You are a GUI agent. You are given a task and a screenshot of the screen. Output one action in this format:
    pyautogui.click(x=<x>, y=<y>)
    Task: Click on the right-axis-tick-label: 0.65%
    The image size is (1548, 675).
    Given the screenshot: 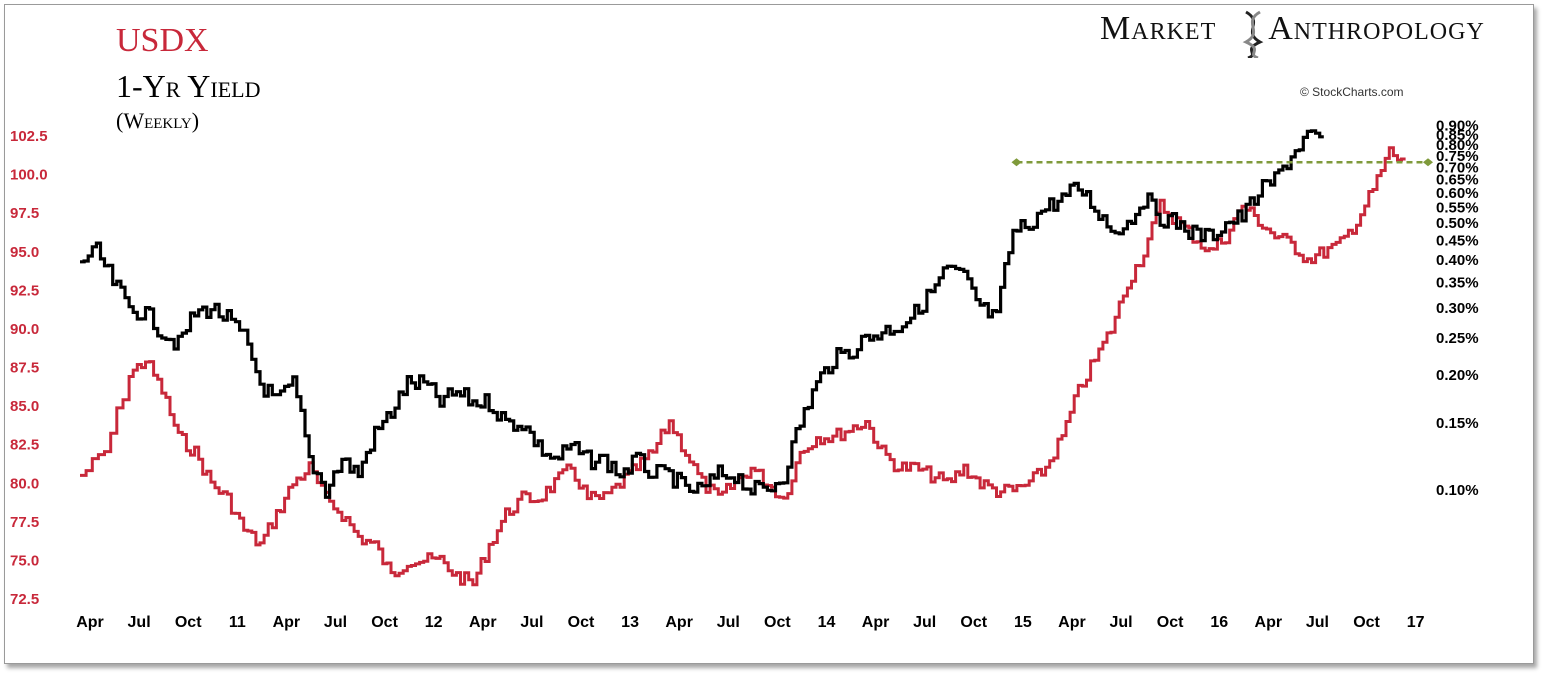 What is the action you would take?
    pyautogui.click(x=1457, y=180)
    